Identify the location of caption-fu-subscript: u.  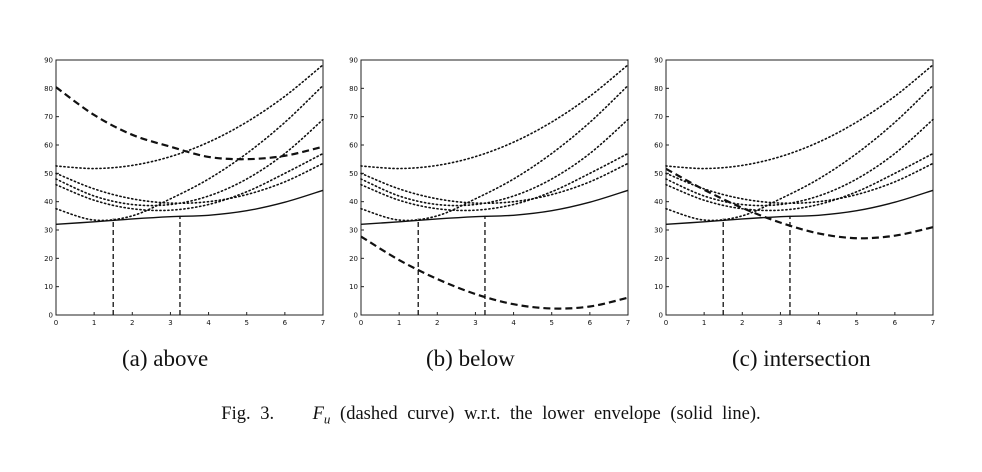
(327, 419).